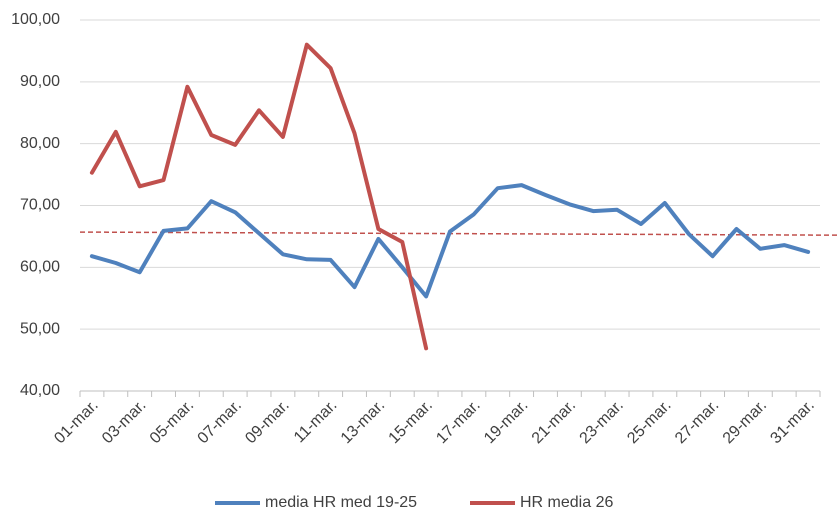 This screenshot has width=839, height=530. What do you see at coordinates (76, 422) in the screenshot?
I see `x-tick-label: 01-mar.` at bounding box center [76, 422].